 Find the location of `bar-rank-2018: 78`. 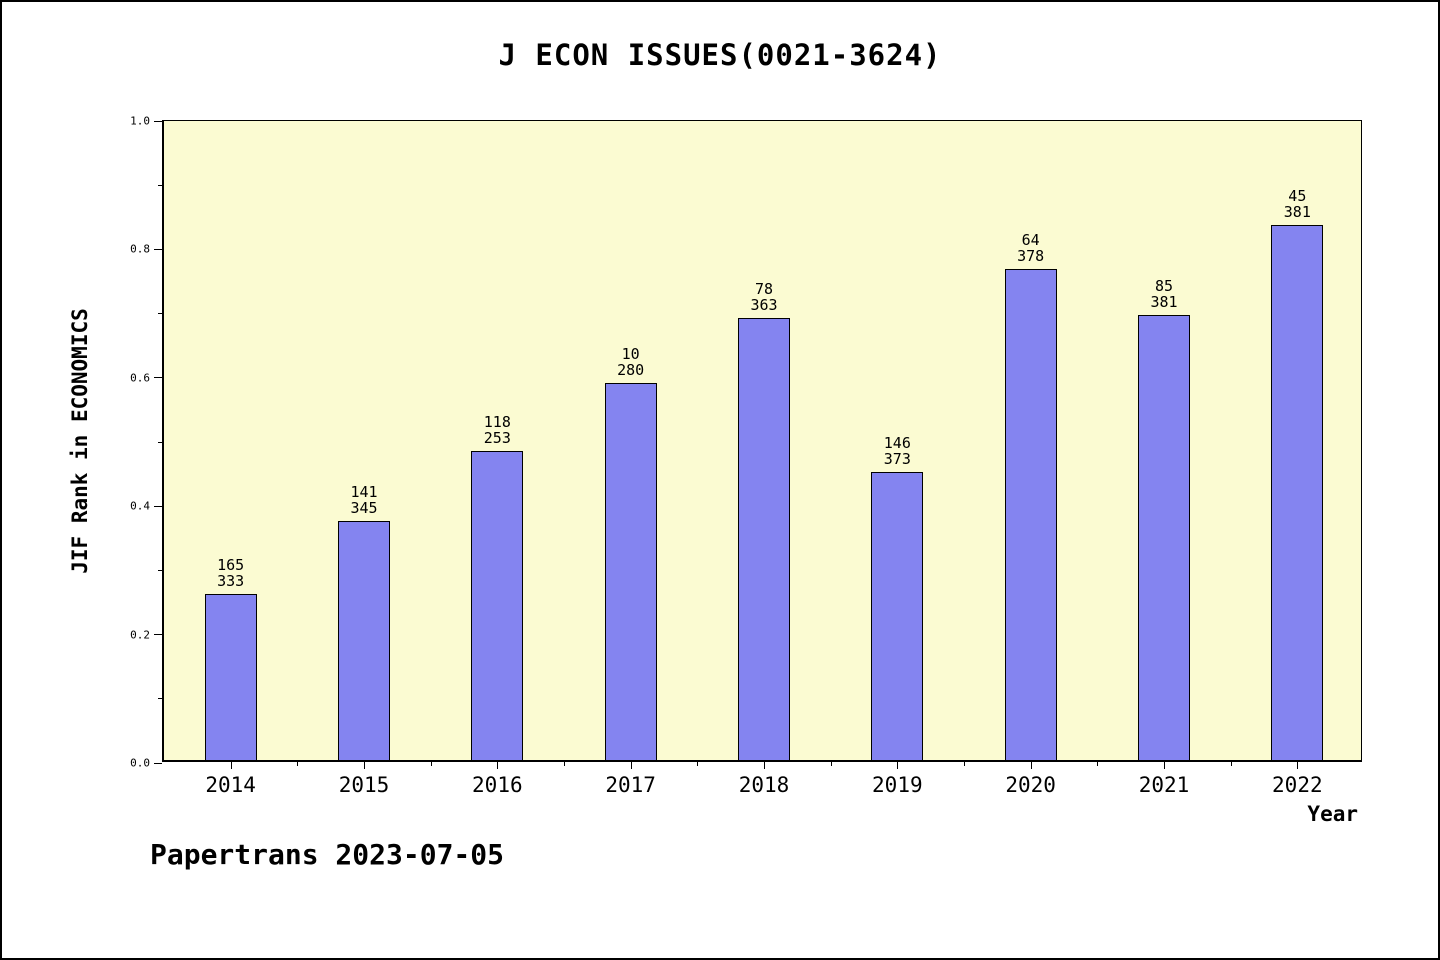

bar-rank-2018: 78 is located at coordinates (764, 289).